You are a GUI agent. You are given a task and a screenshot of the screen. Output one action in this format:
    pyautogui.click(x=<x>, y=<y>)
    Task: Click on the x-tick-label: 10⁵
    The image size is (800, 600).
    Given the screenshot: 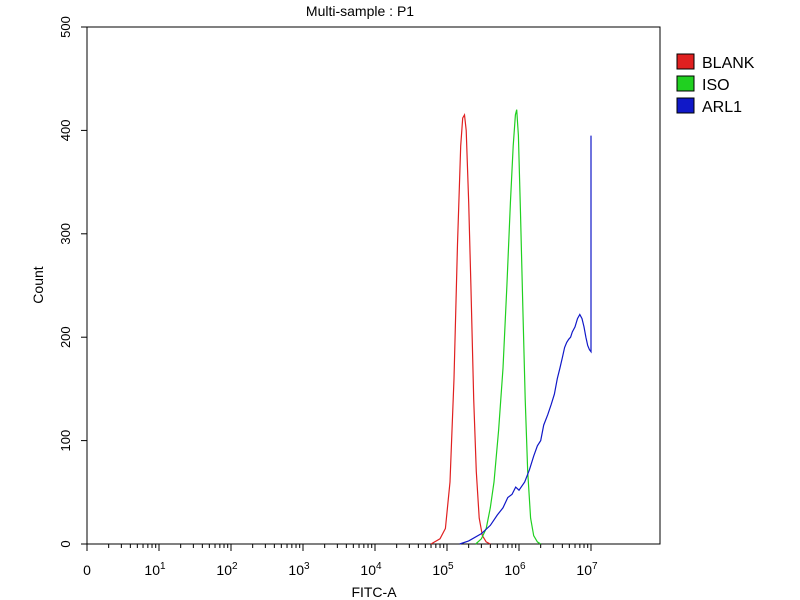 What is the action you would take?
    pyautogui.click(x=443, y=569)
    